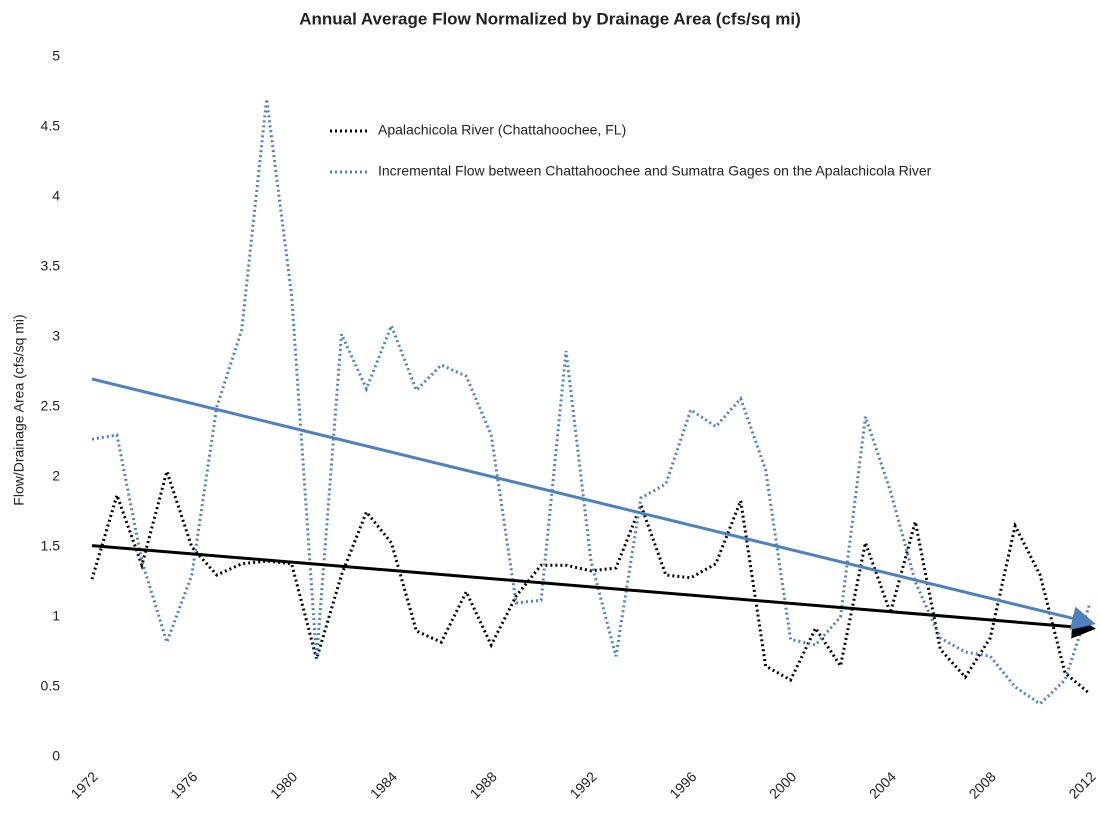 The width and height of the screenshot is (1100, 819). What do you see at coordinates (51, 126) in the screenshot?
I see `y-tick-label: 4.5` at bounding box center [51, 126].